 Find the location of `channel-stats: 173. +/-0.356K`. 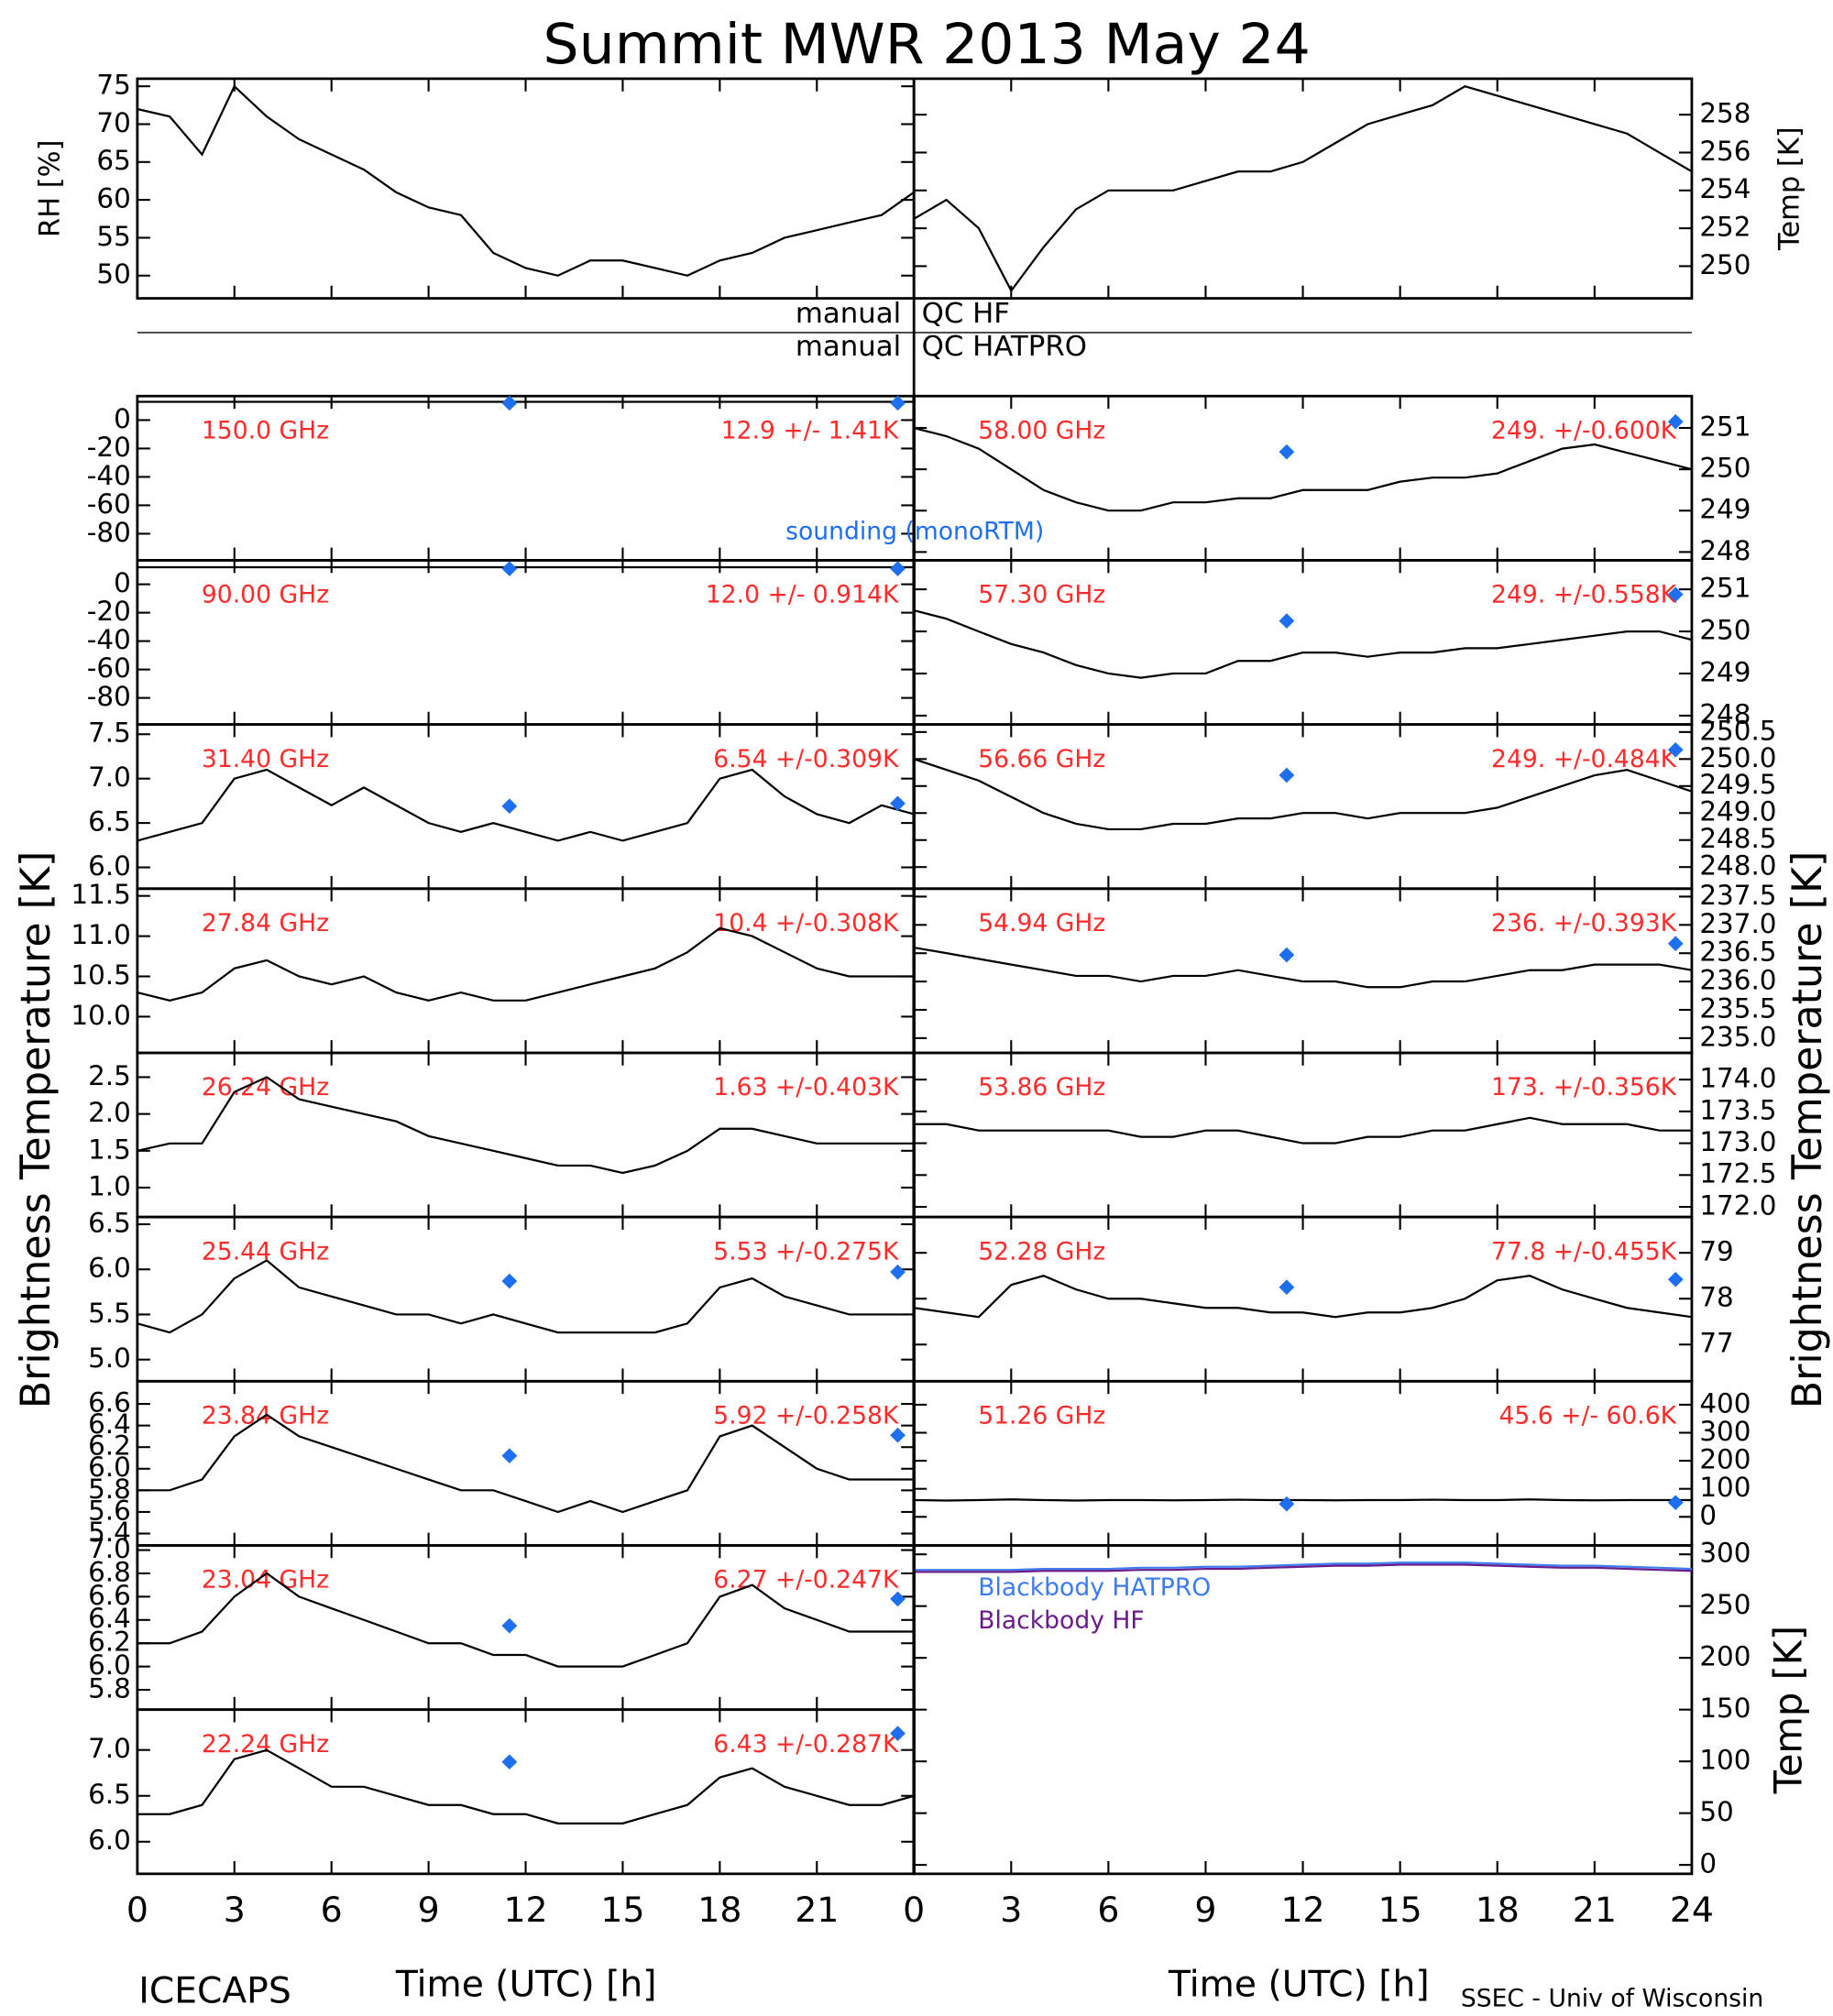

channel-stats: 173. +/-0.356K is located at coordinates (1584, 1087).